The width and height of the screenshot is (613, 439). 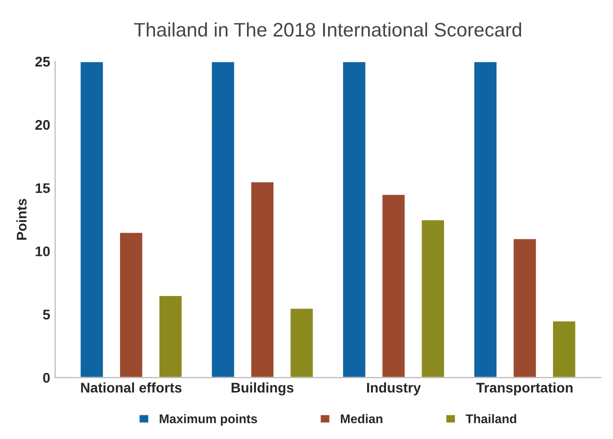 What do you see at coordinates (361, 419) in the screenshot?
I see `legend-label: Median` at bounding box center [361, 419].